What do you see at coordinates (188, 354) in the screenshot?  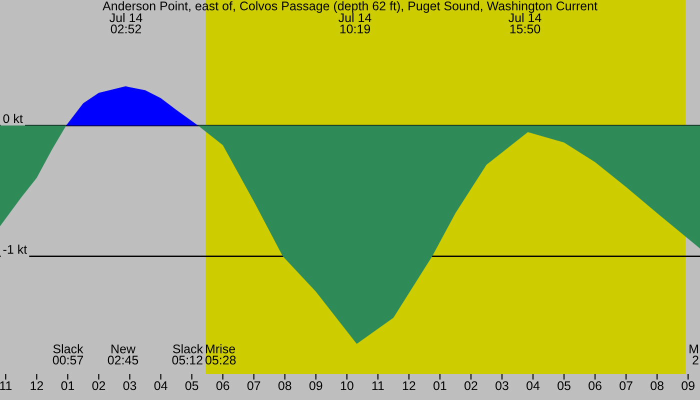 I see `annotation: Slack 05:12` at bounding box center [188, 354].